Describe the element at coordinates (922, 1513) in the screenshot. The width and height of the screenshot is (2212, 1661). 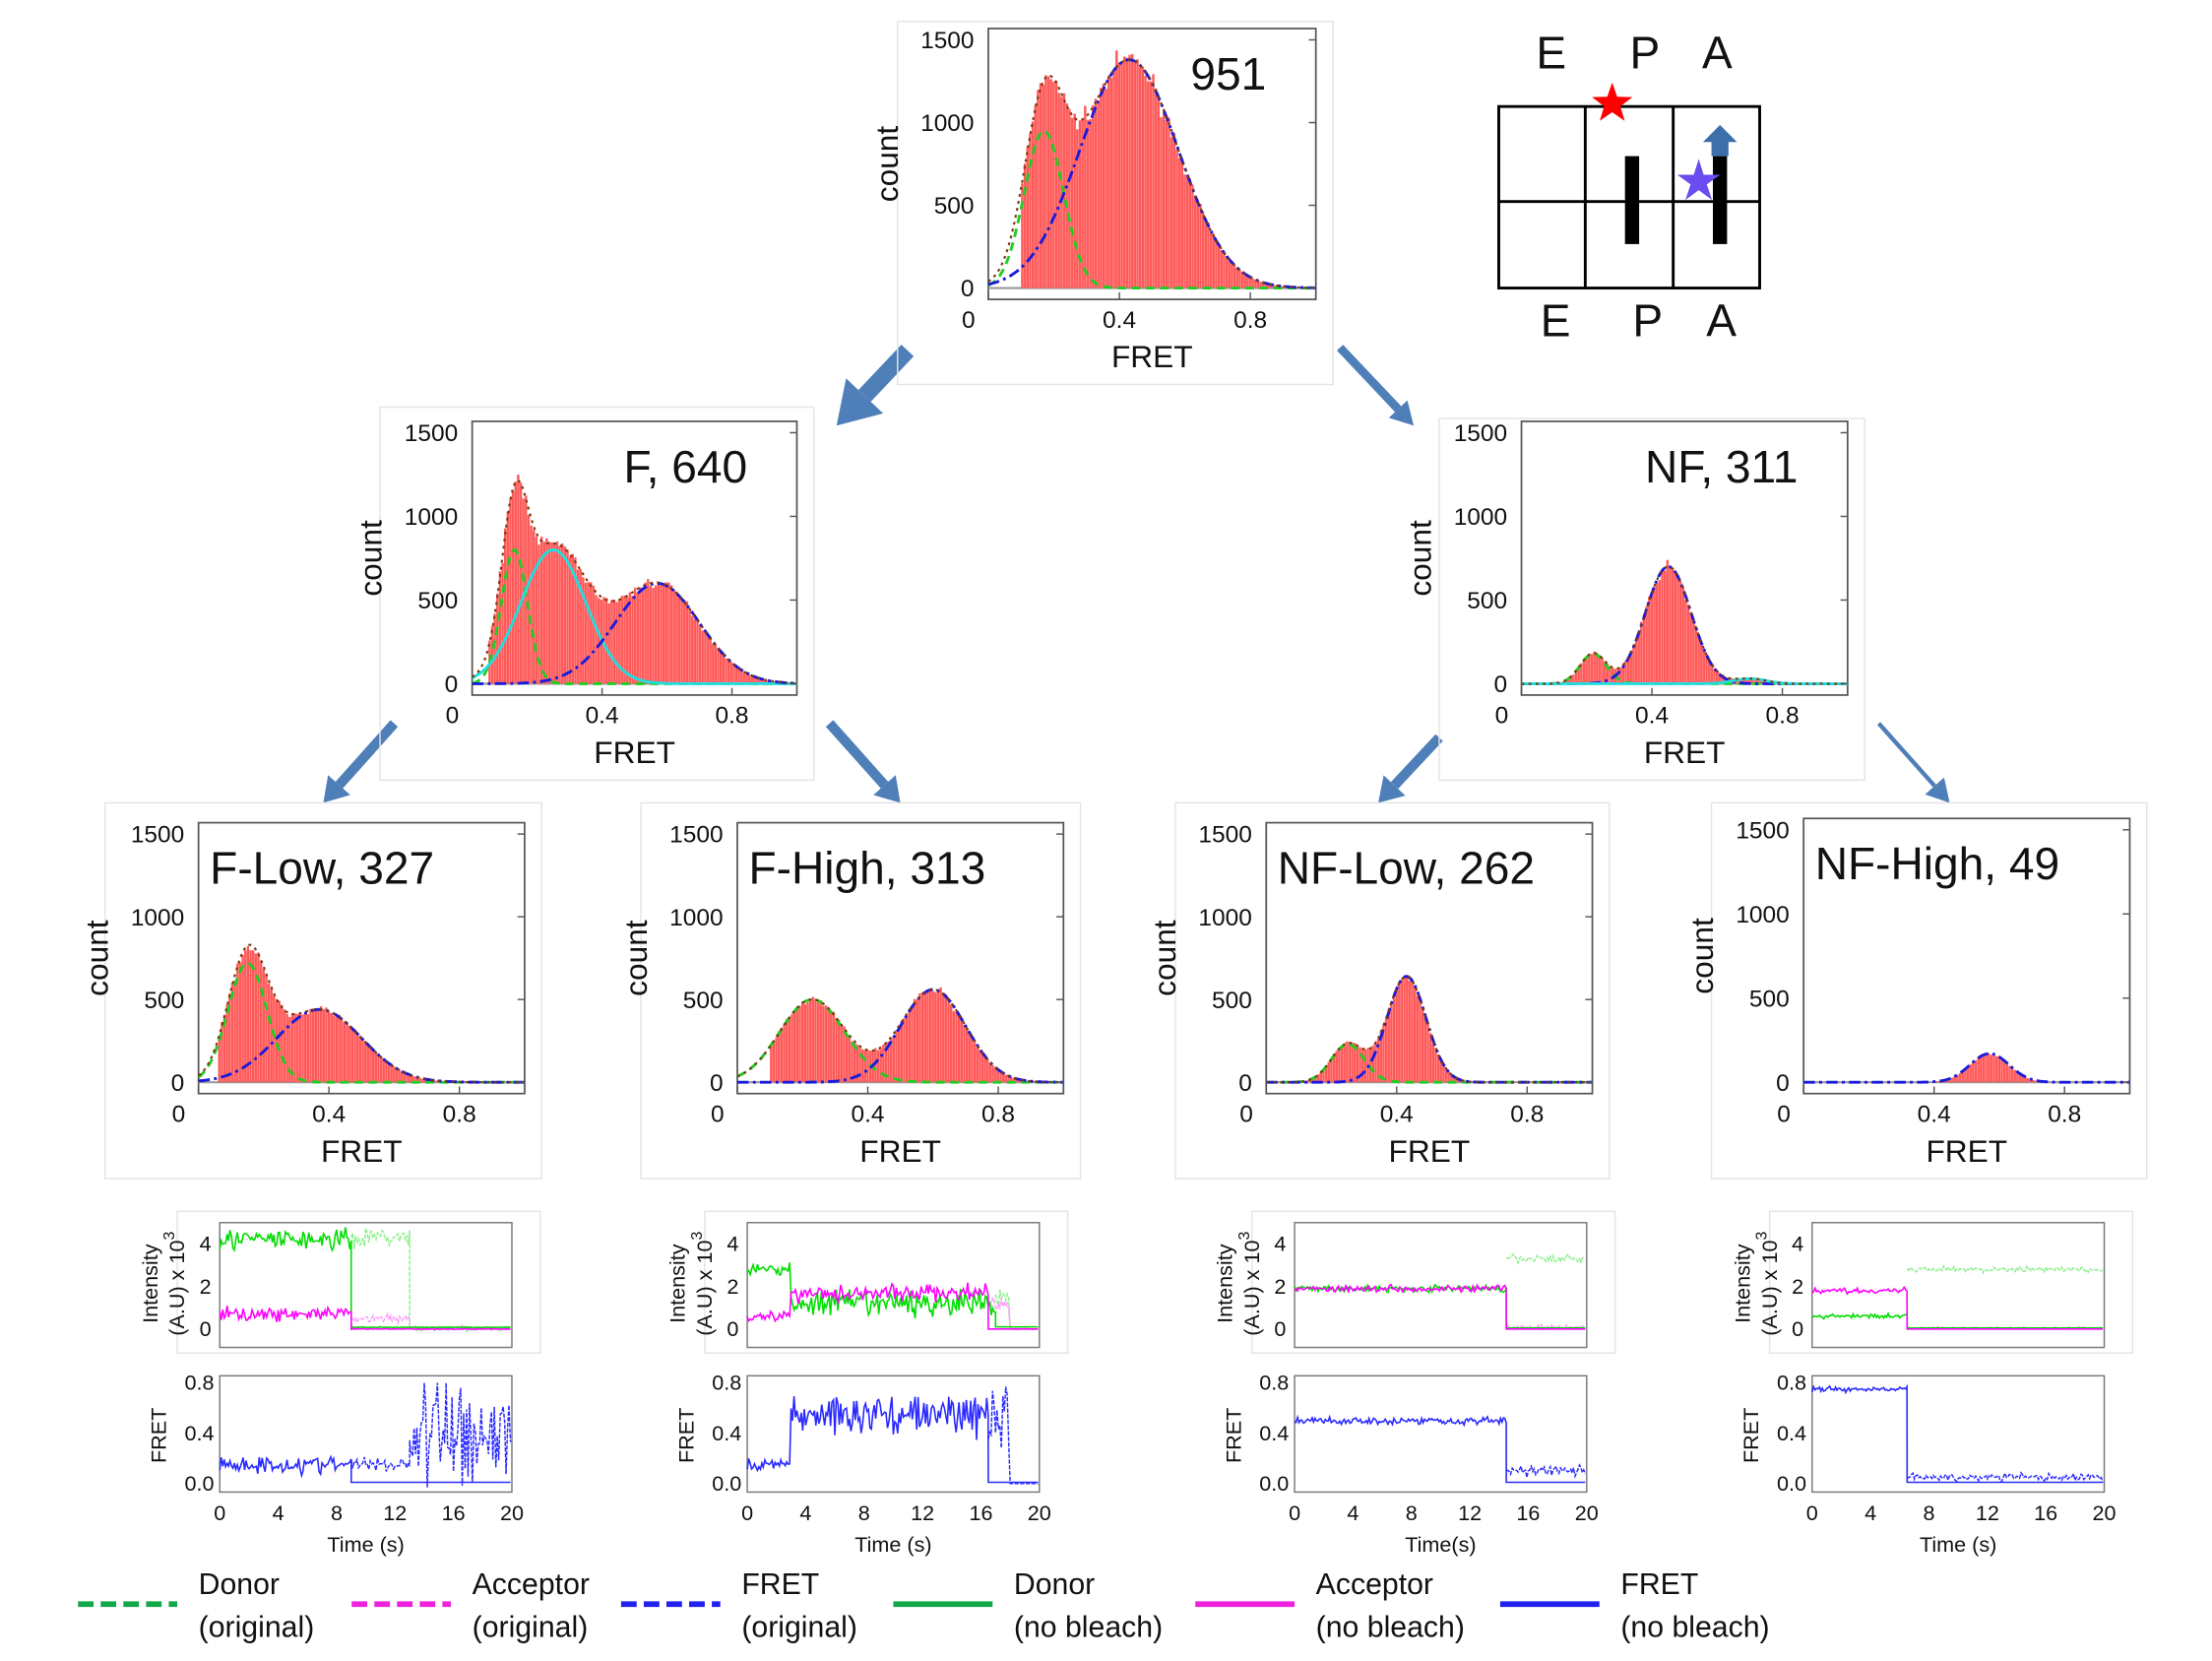
I see `time-tick: 12` at that location.